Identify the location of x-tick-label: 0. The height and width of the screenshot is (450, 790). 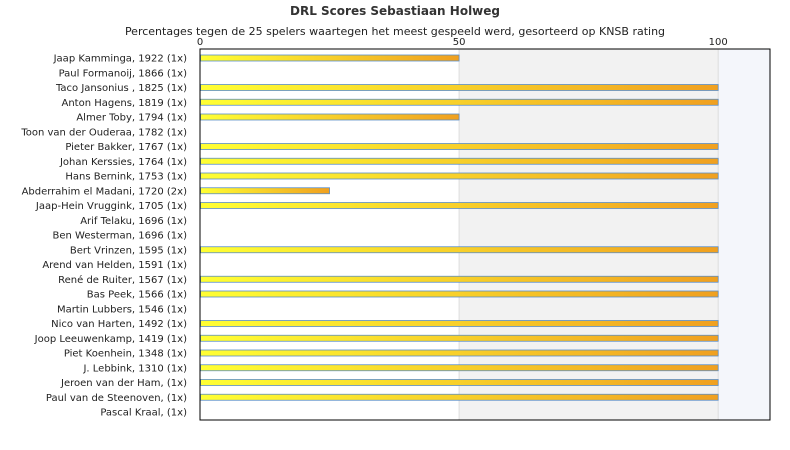
(200, 42).